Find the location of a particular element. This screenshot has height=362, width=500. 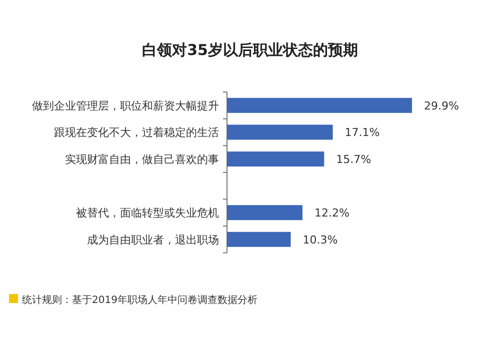

category-label: 跟现在变化不大，过着稳定的生活 is located at coordinates (136, 133).